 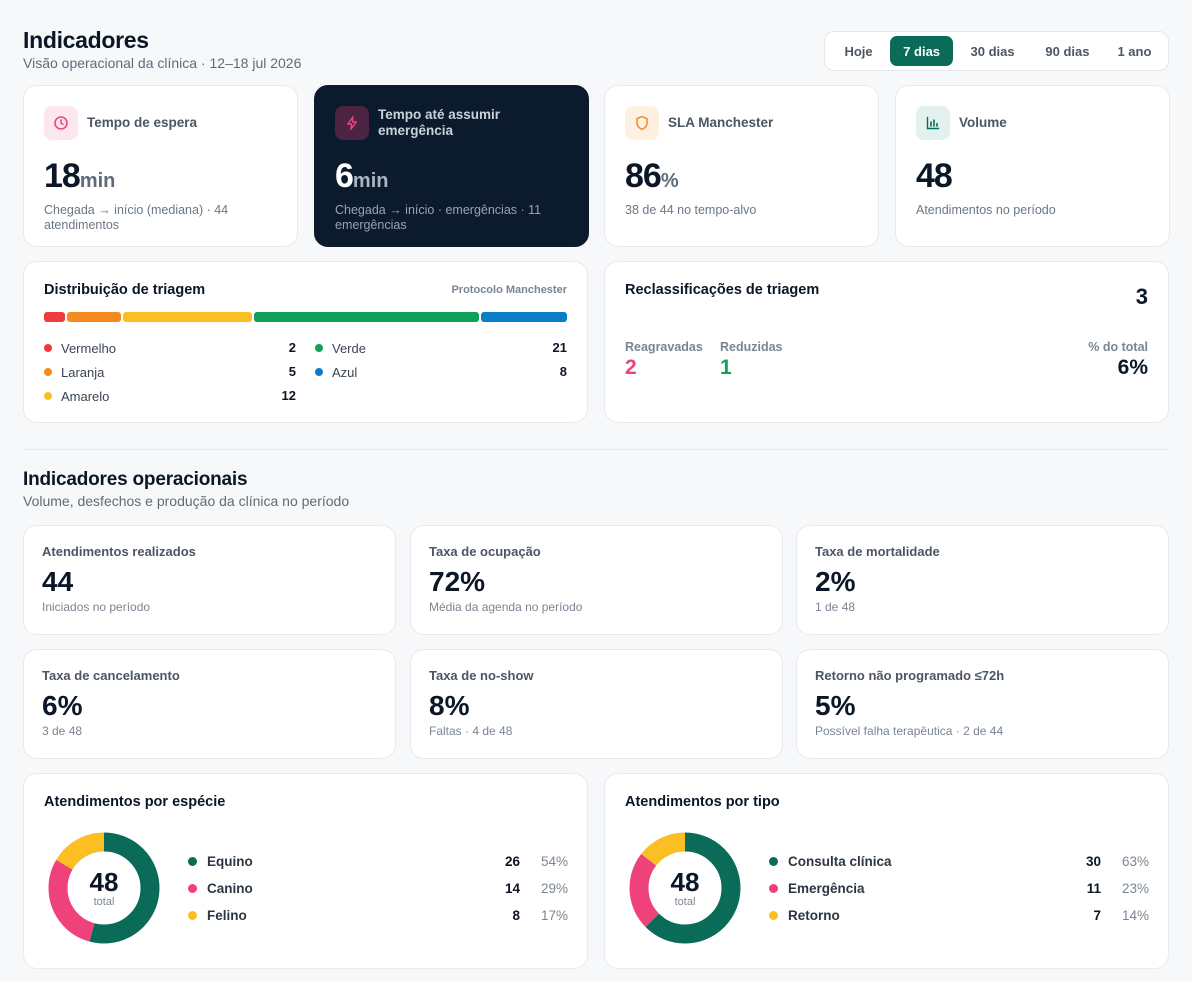 What do you see at coordinates (227, 915) in the screenshot?
I see `donut-legend-label: Felino` at bounding box center [227, 915].